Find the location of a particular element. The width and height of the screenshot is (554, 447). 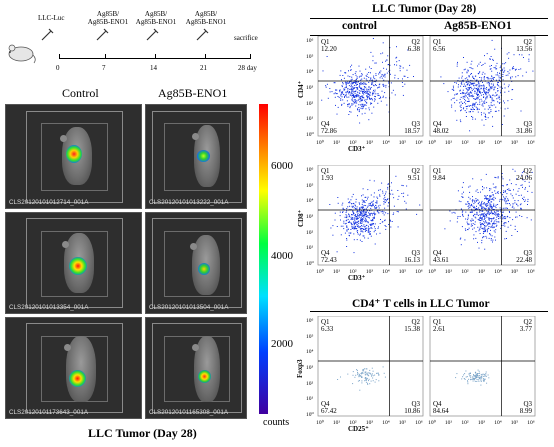

quadrant-q3-value: 16.13 is located at coordinates (412, 260).